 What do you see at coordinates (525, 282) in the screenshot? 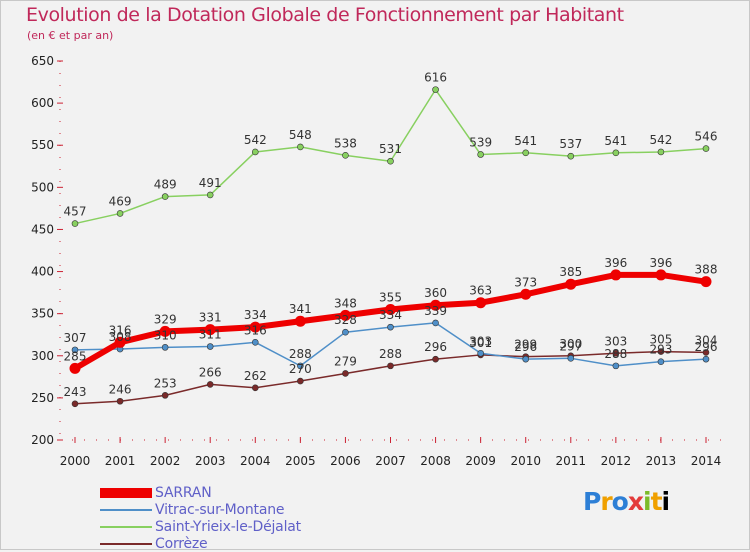
I see `data-label: 373` at bounding box center [525, 282].